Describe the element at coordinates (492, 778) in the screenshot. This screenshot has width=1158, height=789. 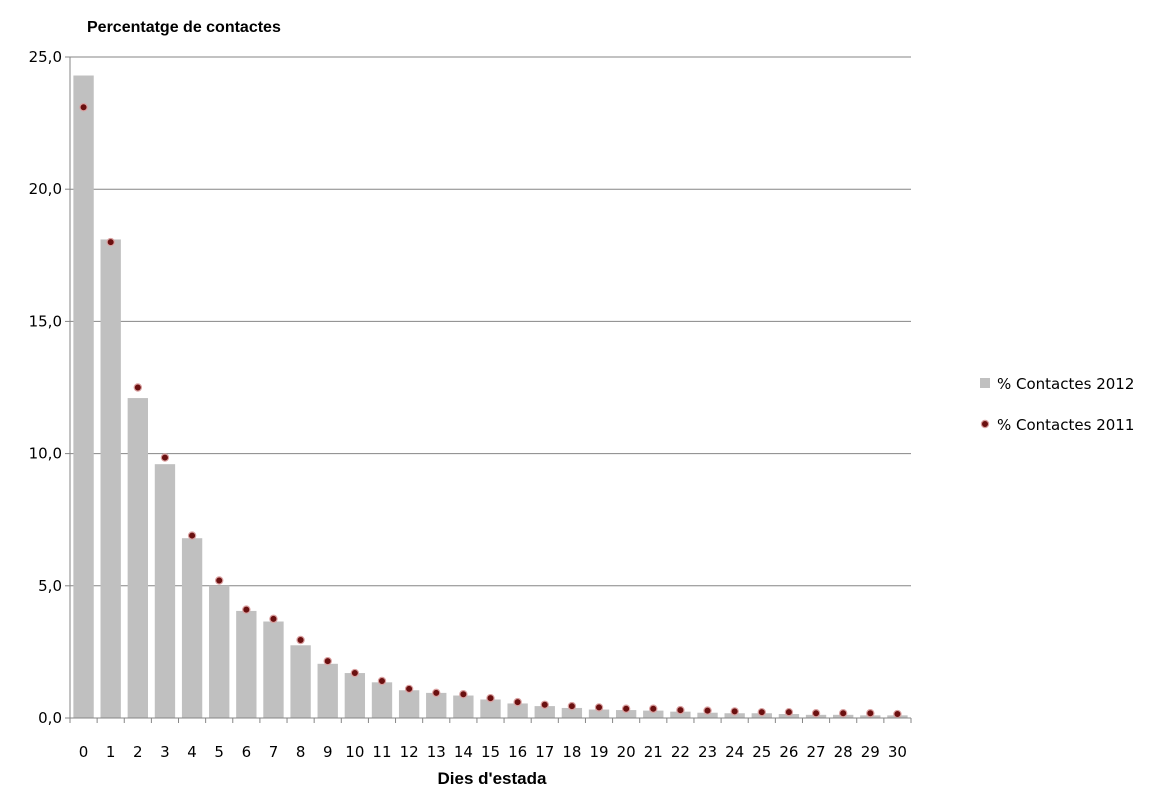
I see `x-axis-label: Dies d'estada` at that location.